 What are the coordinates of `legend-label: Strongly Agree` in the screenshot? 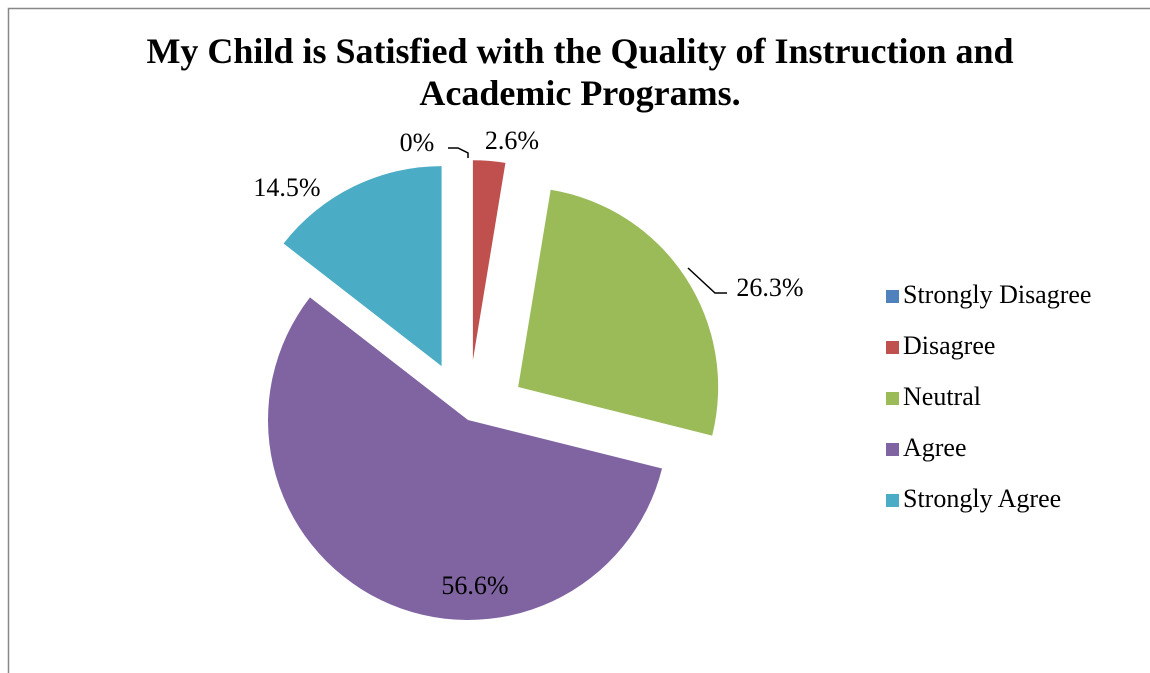 It's located at (982, 498).